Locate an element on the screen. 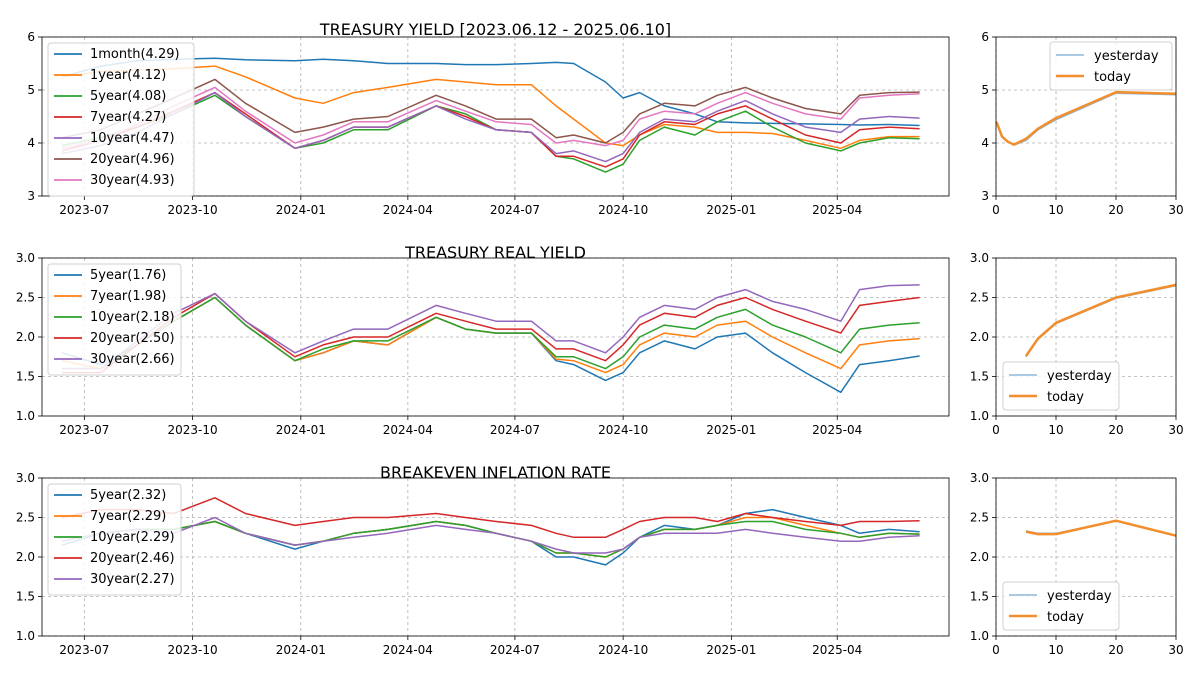 The image size is (1200, 675). plot-frame is located at coordinates (1086, 557).